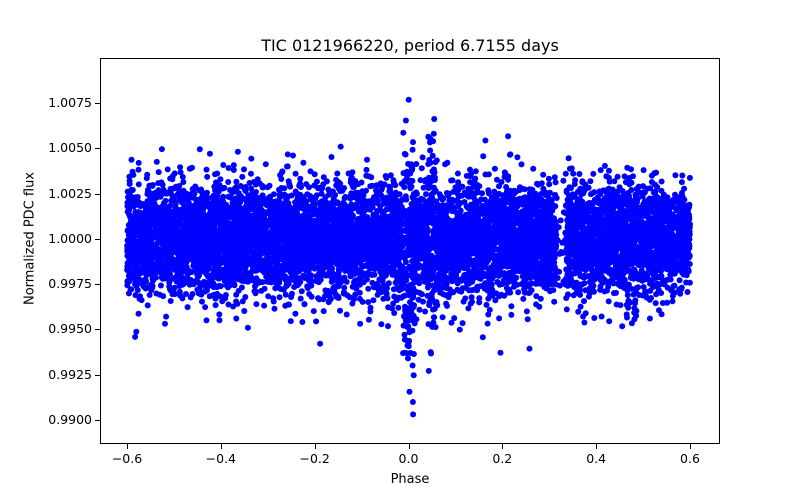  Describe the element at coordinates (220, 458) in the screenshot. I see `x-tick-label: −0.4` at that location.